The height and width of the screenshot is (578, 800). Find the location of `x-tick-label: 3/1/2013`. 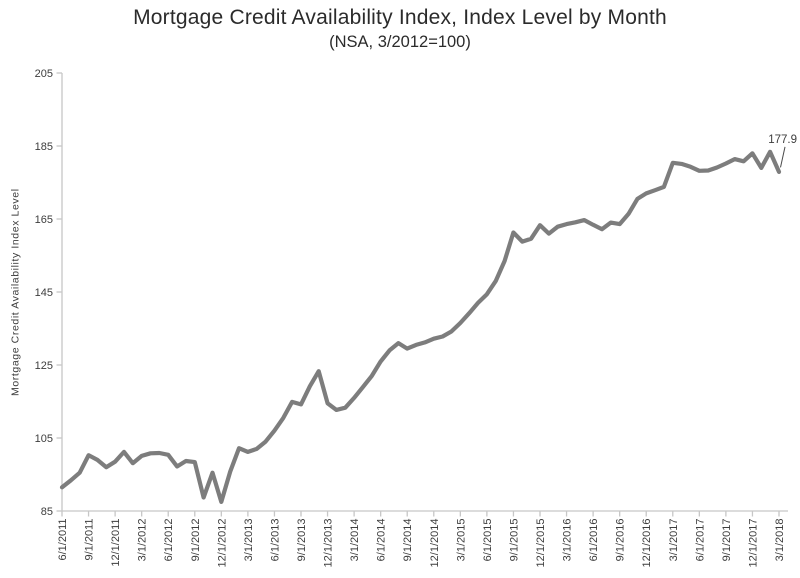

x-tick-label: 3/1/2013 is located at coordinates (249, 540).